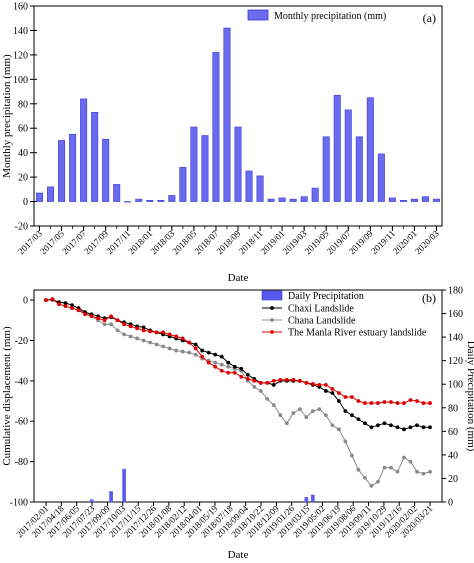 The height and width of the screenshot is (563, 474). What do you see at coordinates (455, 385) in the screenshot?
I see `y2-tick-label: 100` at bounding box center [455, 385].